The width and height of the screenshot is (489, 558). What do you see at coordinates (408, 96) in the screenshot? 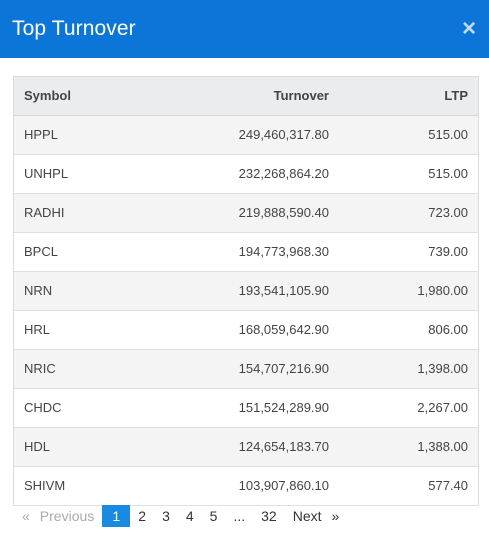
I see `column-header-ltp: LTP` at bounding box center [408, 96].